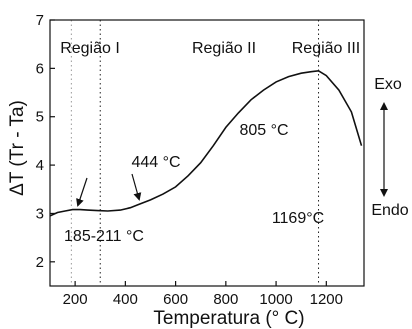 The width and height of the screenshot is (412, 329). What do you see at coordinates (389, 210) in the screenshot?
I see `endo-label: Endo` at bounding box center [389, 210].